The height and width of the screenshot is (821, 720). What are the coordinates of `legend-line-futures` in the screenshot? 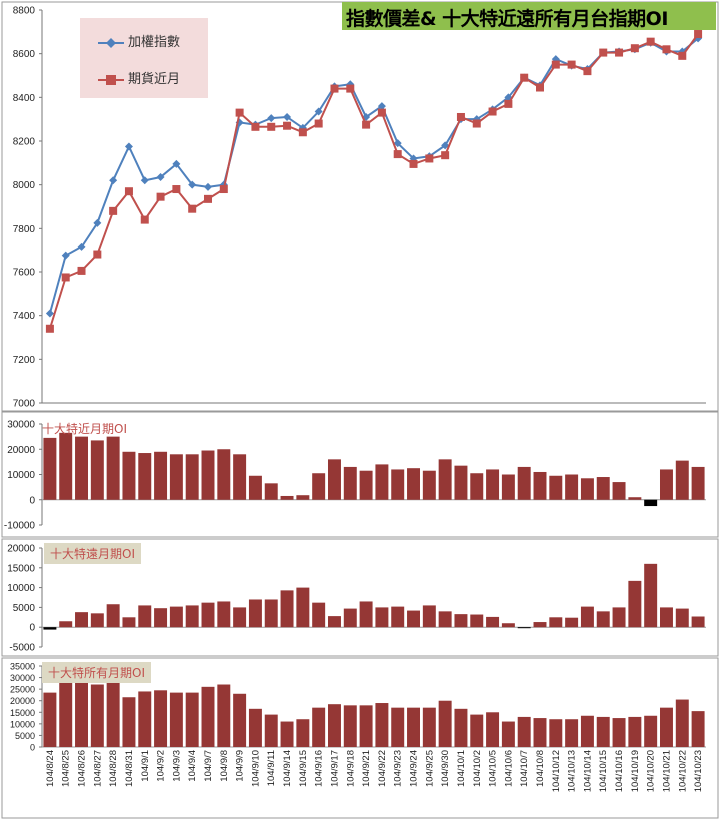 It's located at (111, 79).